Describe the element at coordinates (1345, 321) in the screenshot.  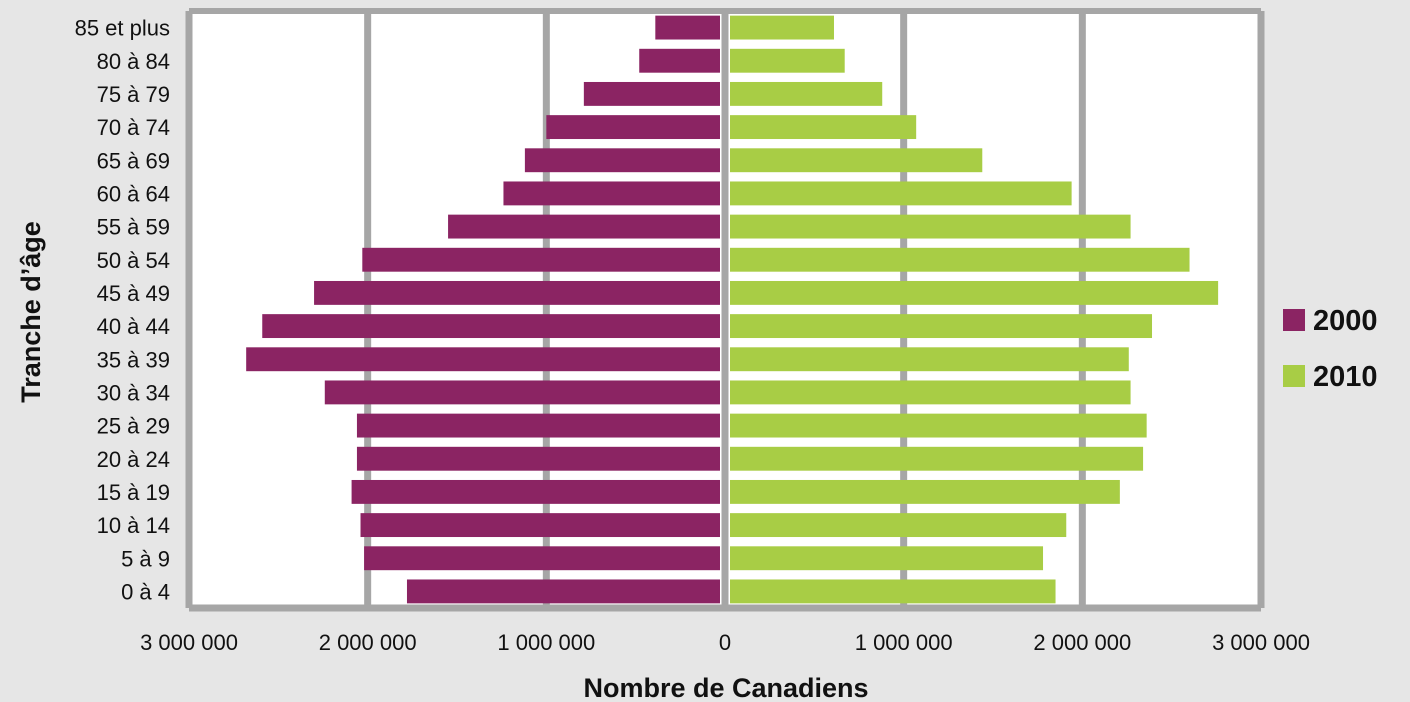
I see `legend-label-2000: 2000` at that location.